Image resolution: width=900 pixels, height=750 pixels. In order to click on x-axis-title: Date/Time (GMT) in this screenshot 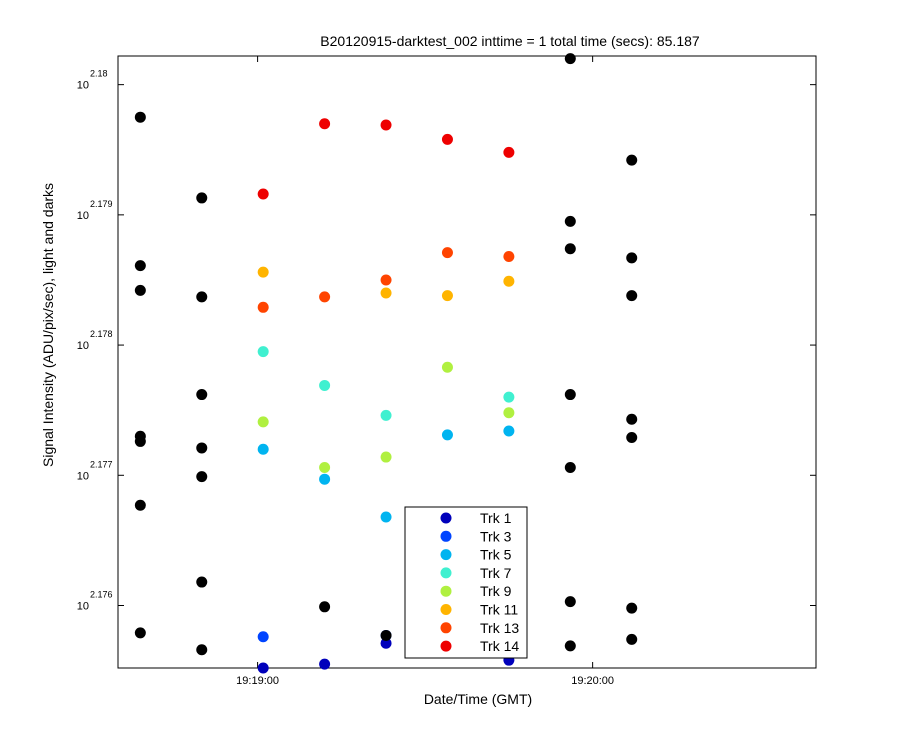, I will do `click(478, 699)`.